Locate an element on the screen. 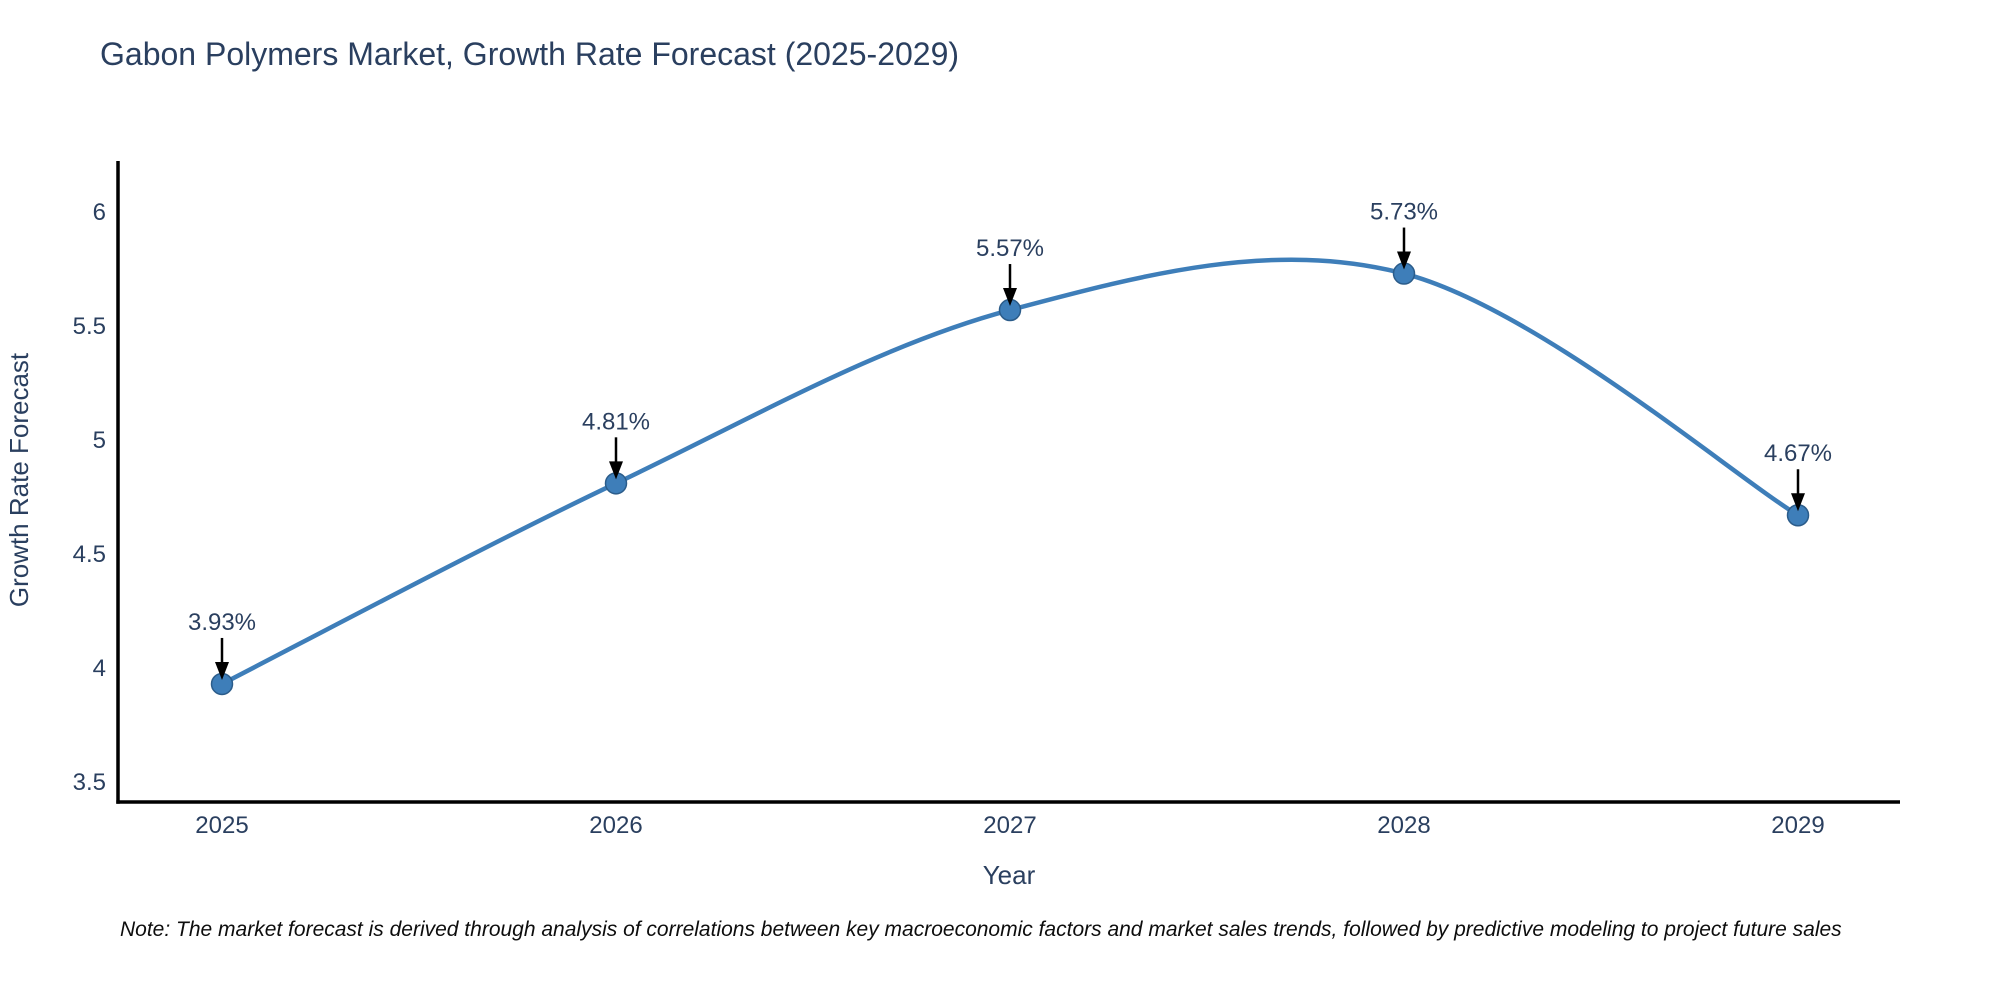 This screenshot has height=1000, width=2000. data-point-label: 3.93% is located at coordinates (222, 622).